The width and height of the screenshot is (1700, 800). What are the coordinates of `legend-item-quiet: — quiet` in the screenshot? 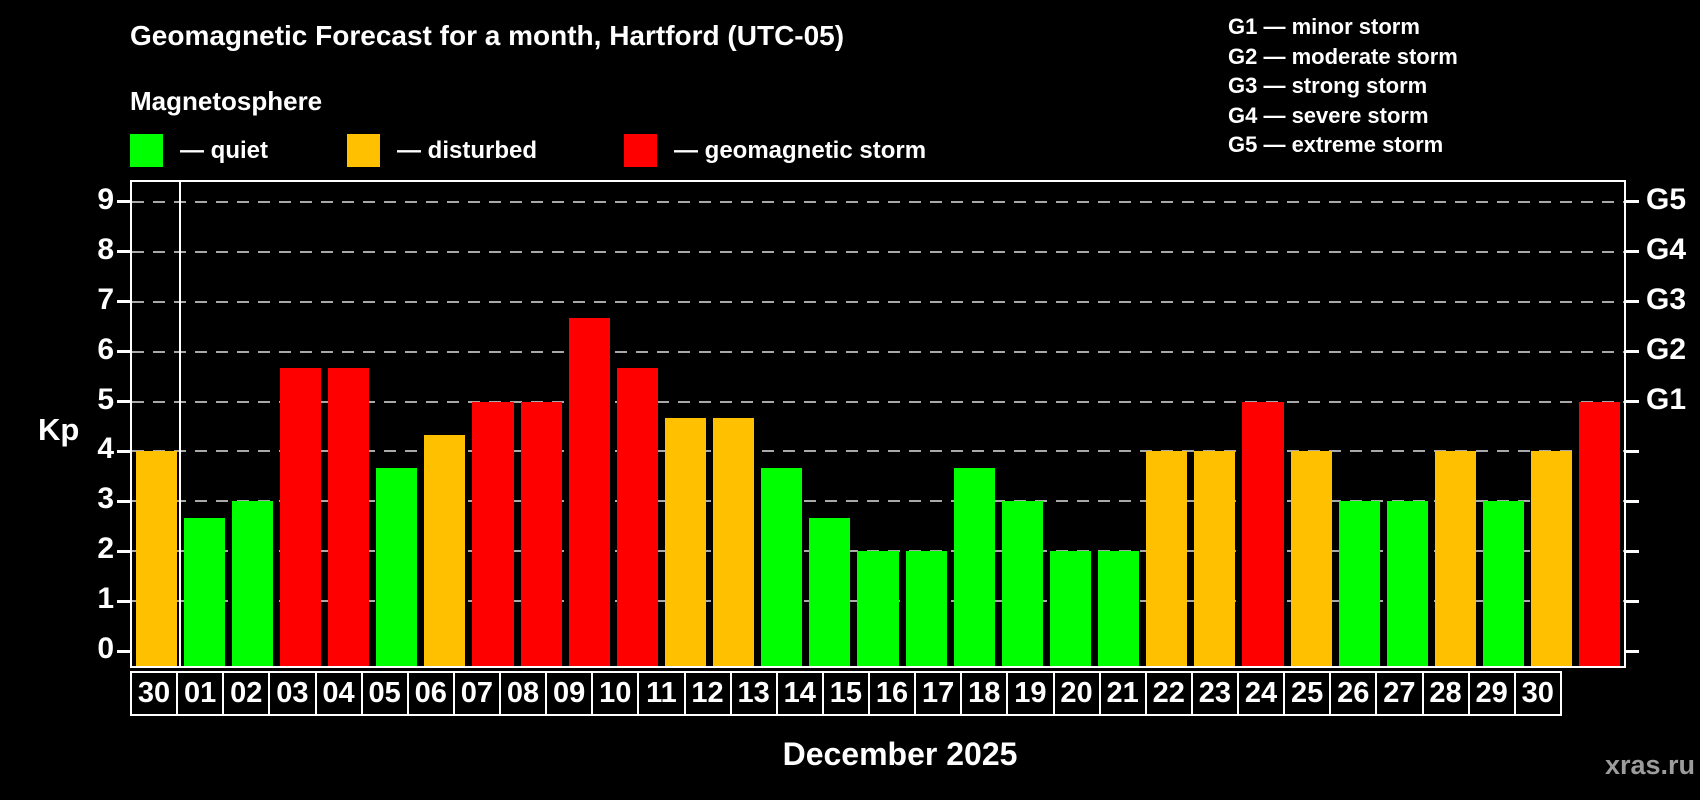 It's located at (199, 150).